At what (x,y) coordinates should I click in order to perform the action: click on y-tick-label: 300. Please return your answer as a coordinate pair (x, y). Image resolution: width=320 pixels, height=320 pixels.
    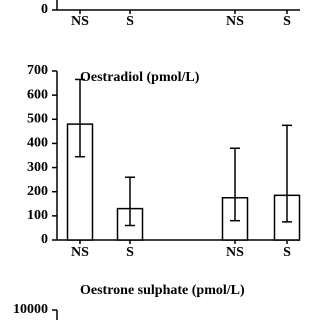
    Looking at the image, I should click on (37, 167).